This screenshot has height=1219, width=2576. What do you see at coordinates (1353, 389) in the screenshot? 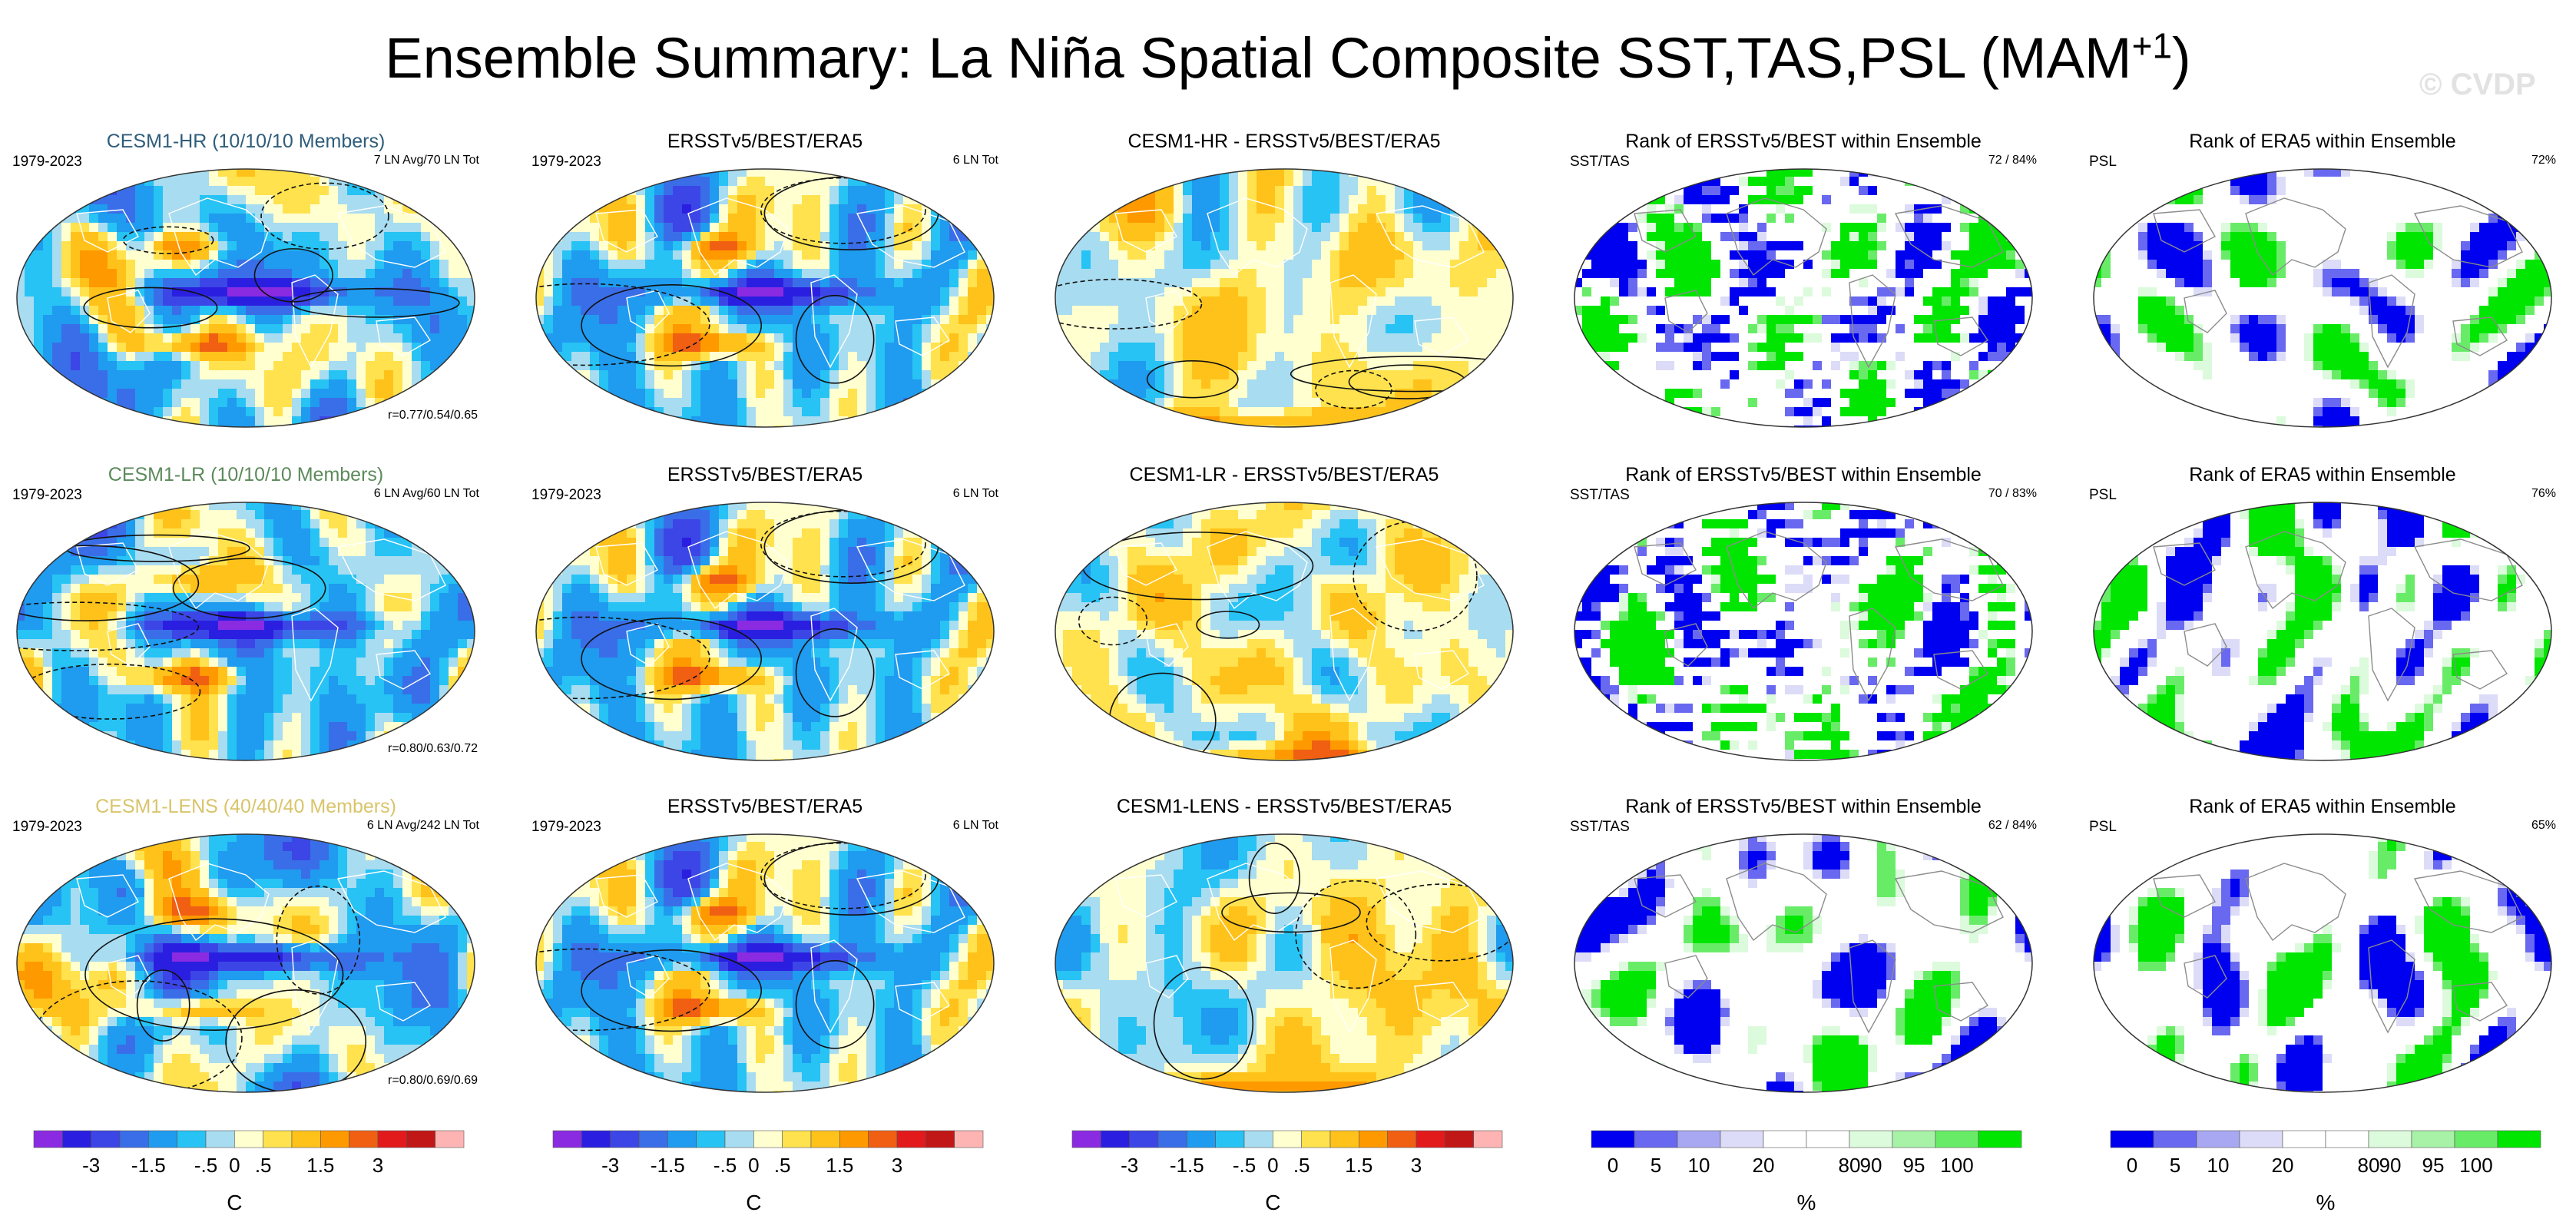
I see `psl-contour` at bounding box center [1353, 389].